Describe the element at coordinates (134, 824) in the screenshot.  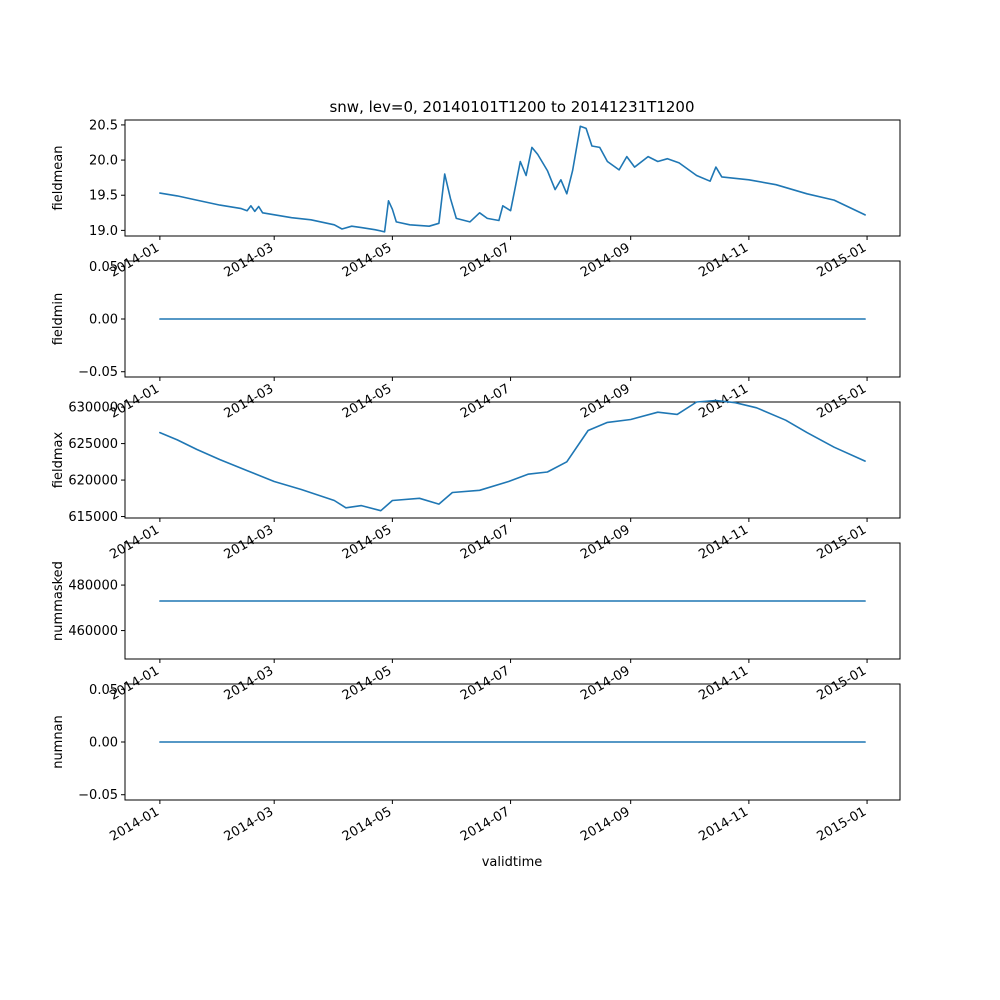
I see `x-tick-label: 2014-01` at that location.